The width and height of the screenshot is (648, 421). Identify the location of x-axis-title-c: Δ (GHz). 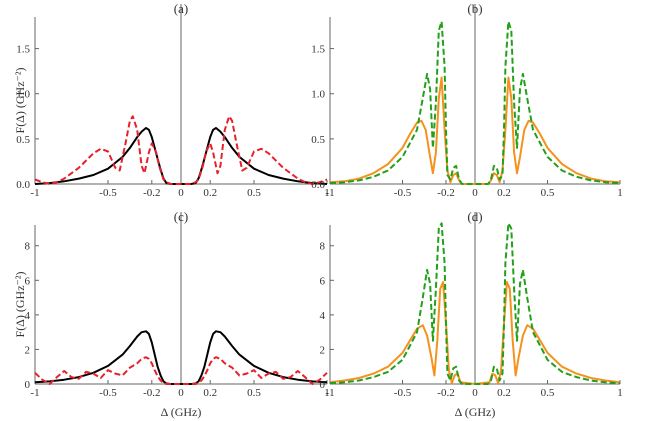
(181, 412).